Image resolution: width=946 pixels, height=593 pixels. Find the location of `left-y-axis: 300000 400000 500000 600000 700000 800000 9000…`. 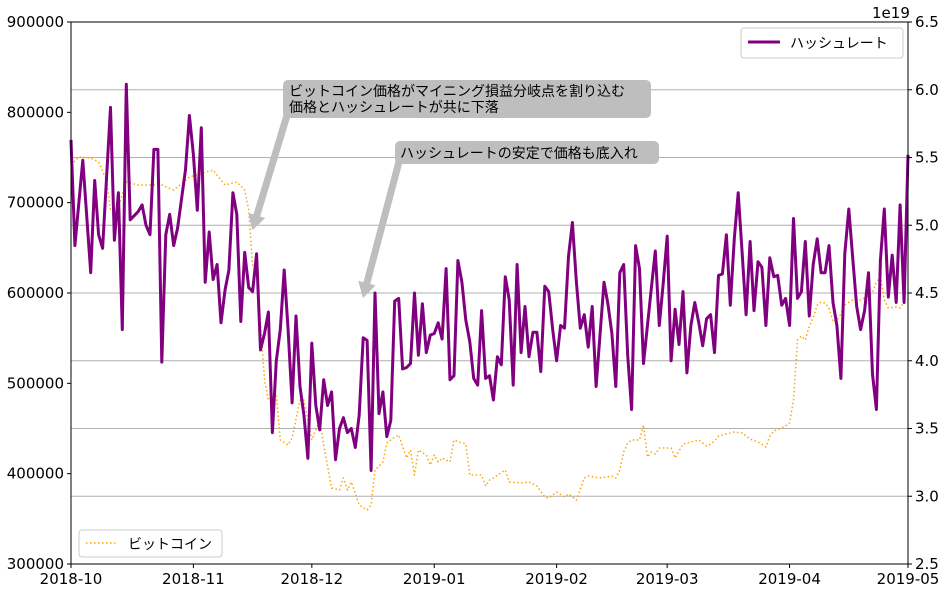

left-y-axis: 300000 400000 500000 600000 700000 800000 9000… is located at coordinates (39, 293).